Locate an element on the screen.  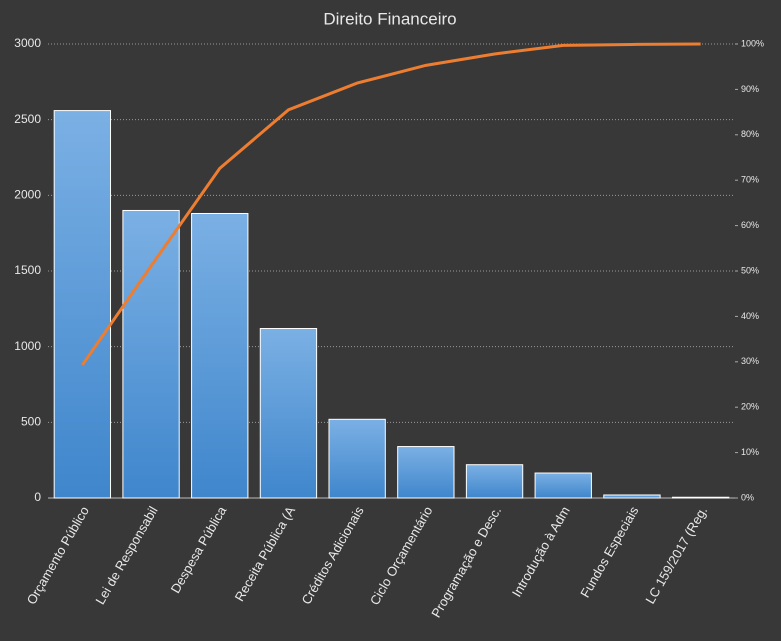
chart-title: Direito Financeiro is located at coordinates (389, 18).